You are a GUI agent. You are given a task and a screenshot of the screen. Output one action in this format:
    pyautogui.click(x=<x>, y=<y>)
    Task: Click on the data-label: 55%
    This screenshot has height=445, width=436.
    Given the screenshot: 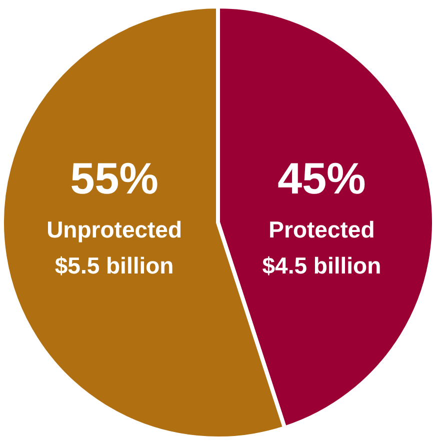 What is the action you would take?
    pyautogui.click(x=114, y=179)
    